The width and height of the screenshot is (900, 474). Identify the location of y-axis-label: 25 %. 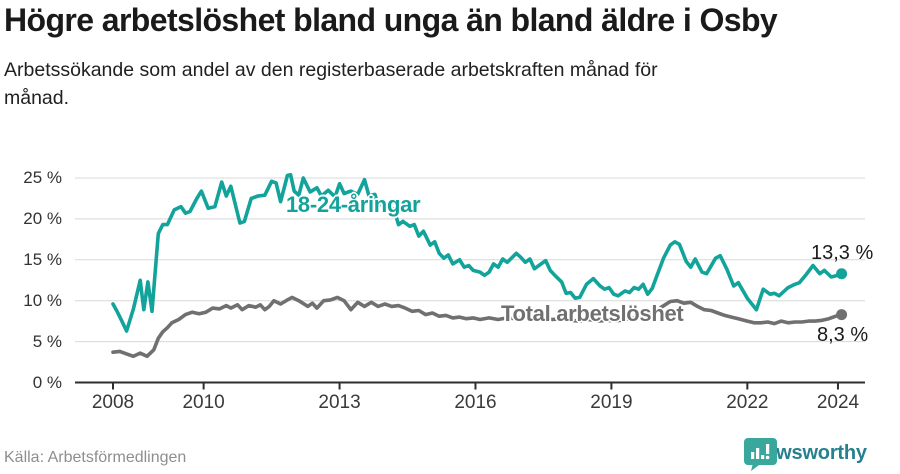
(42, 177).